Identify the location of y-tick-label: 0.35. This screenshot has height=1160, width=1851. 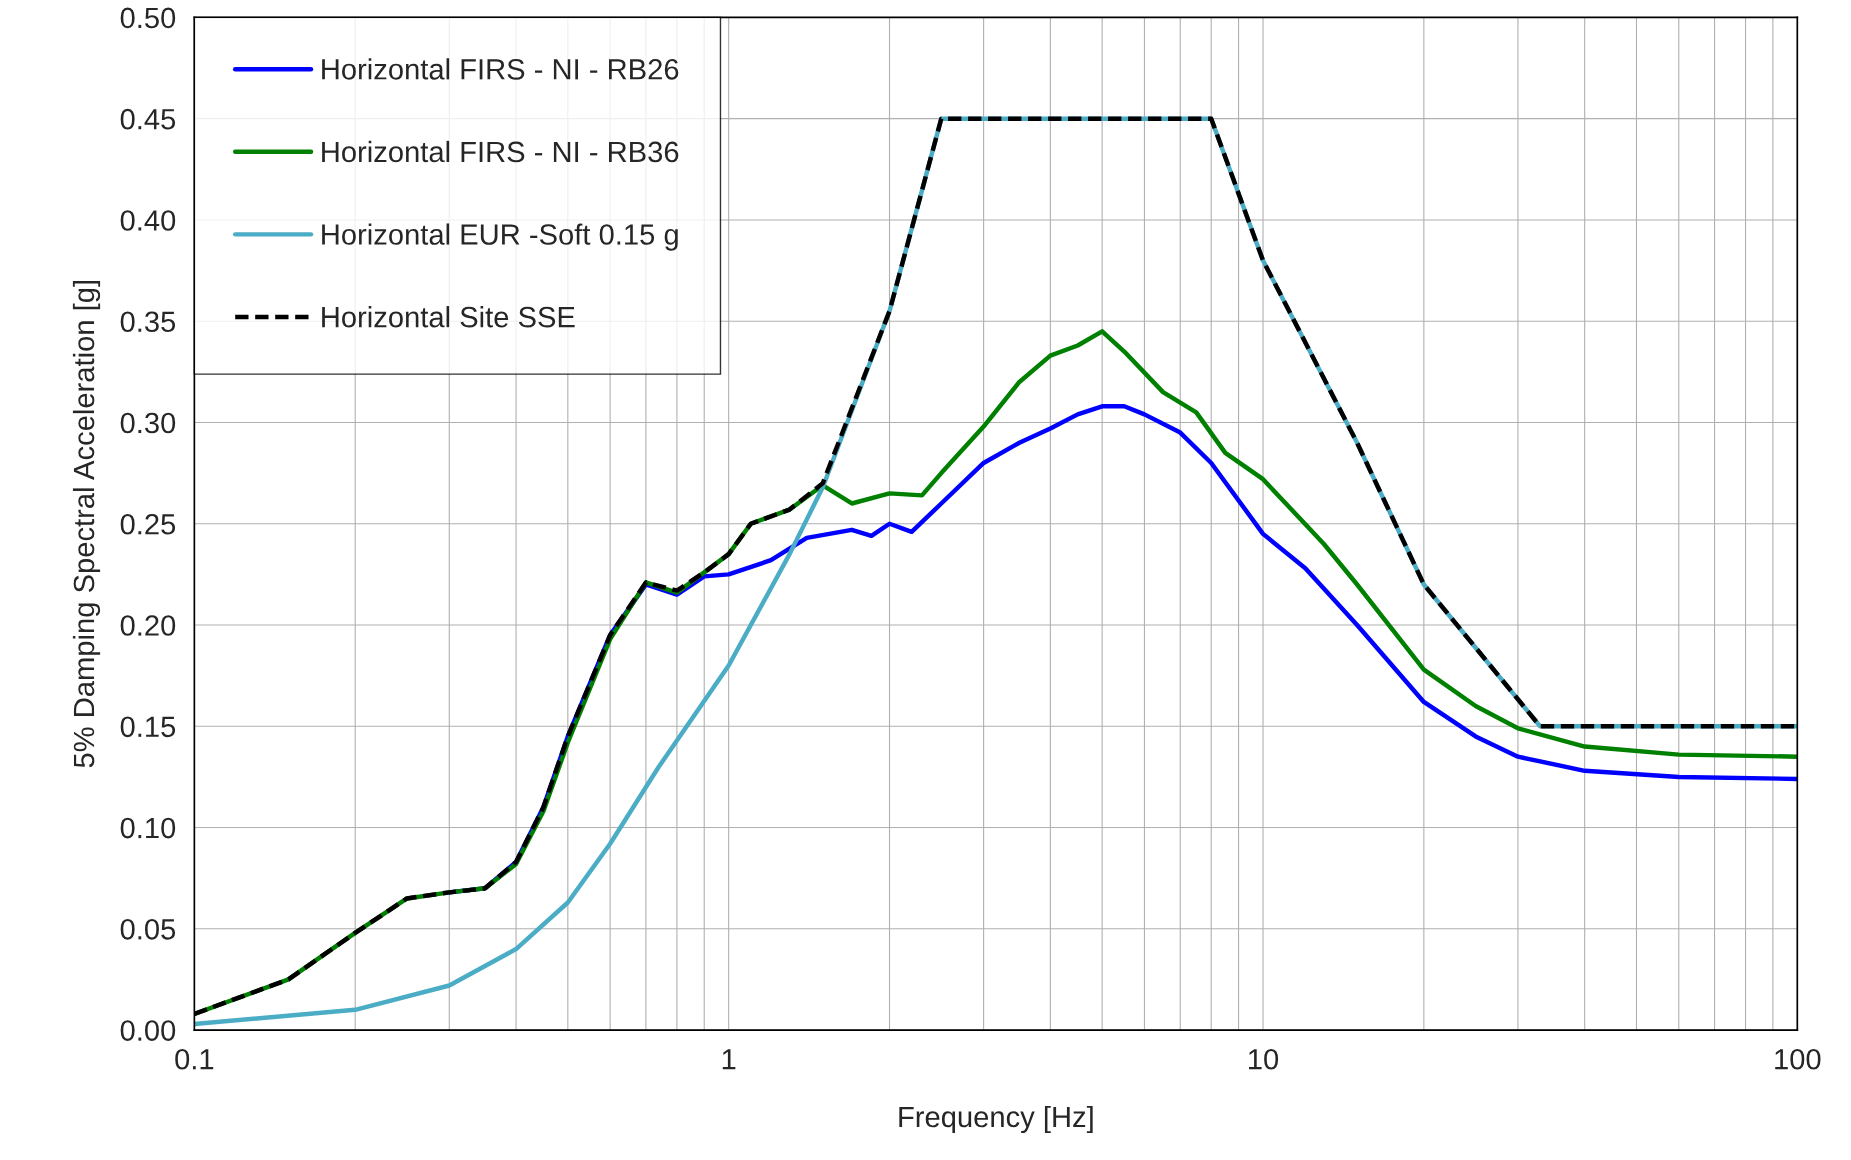
(148, 322).